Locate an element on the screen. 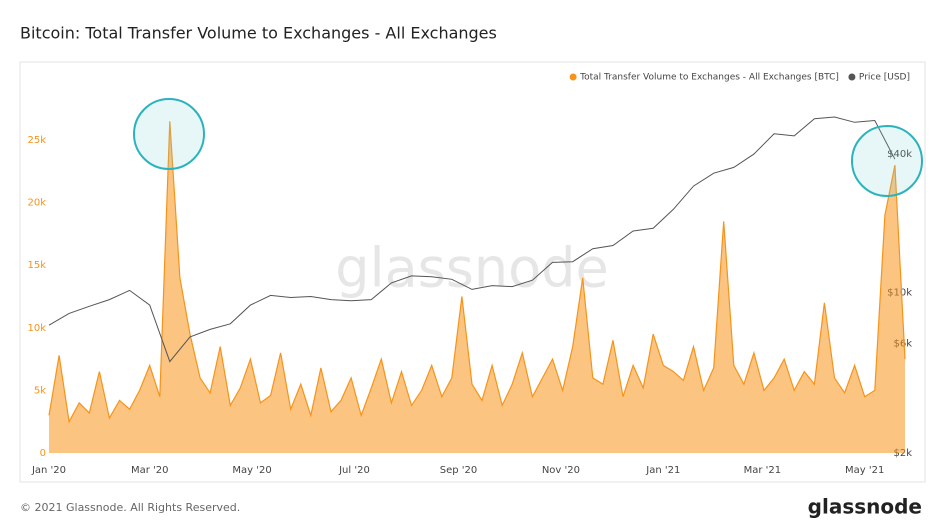  y-tick-label: 5k is located at coordinates (40, 390).